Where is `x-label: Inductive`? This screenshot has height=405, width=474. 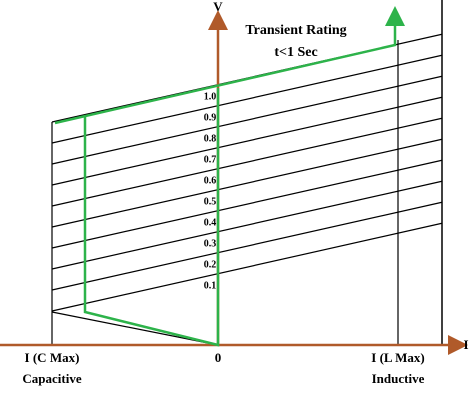
x-label: Inductive is located at coordinates (398, 378).